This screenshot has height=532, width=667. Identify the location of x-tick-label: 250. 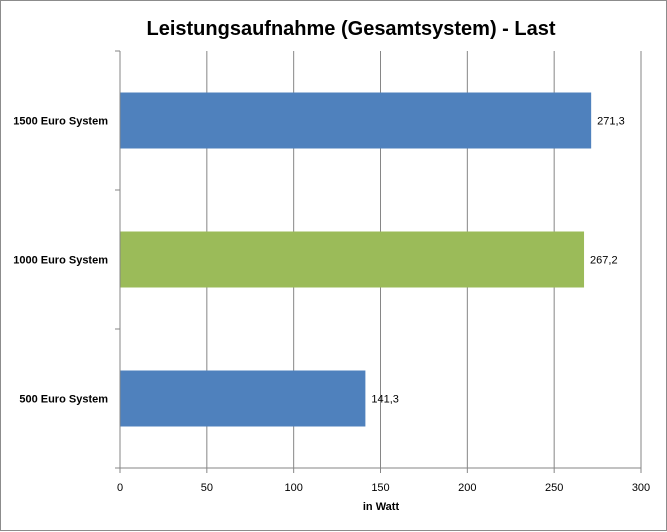
(554, 488).